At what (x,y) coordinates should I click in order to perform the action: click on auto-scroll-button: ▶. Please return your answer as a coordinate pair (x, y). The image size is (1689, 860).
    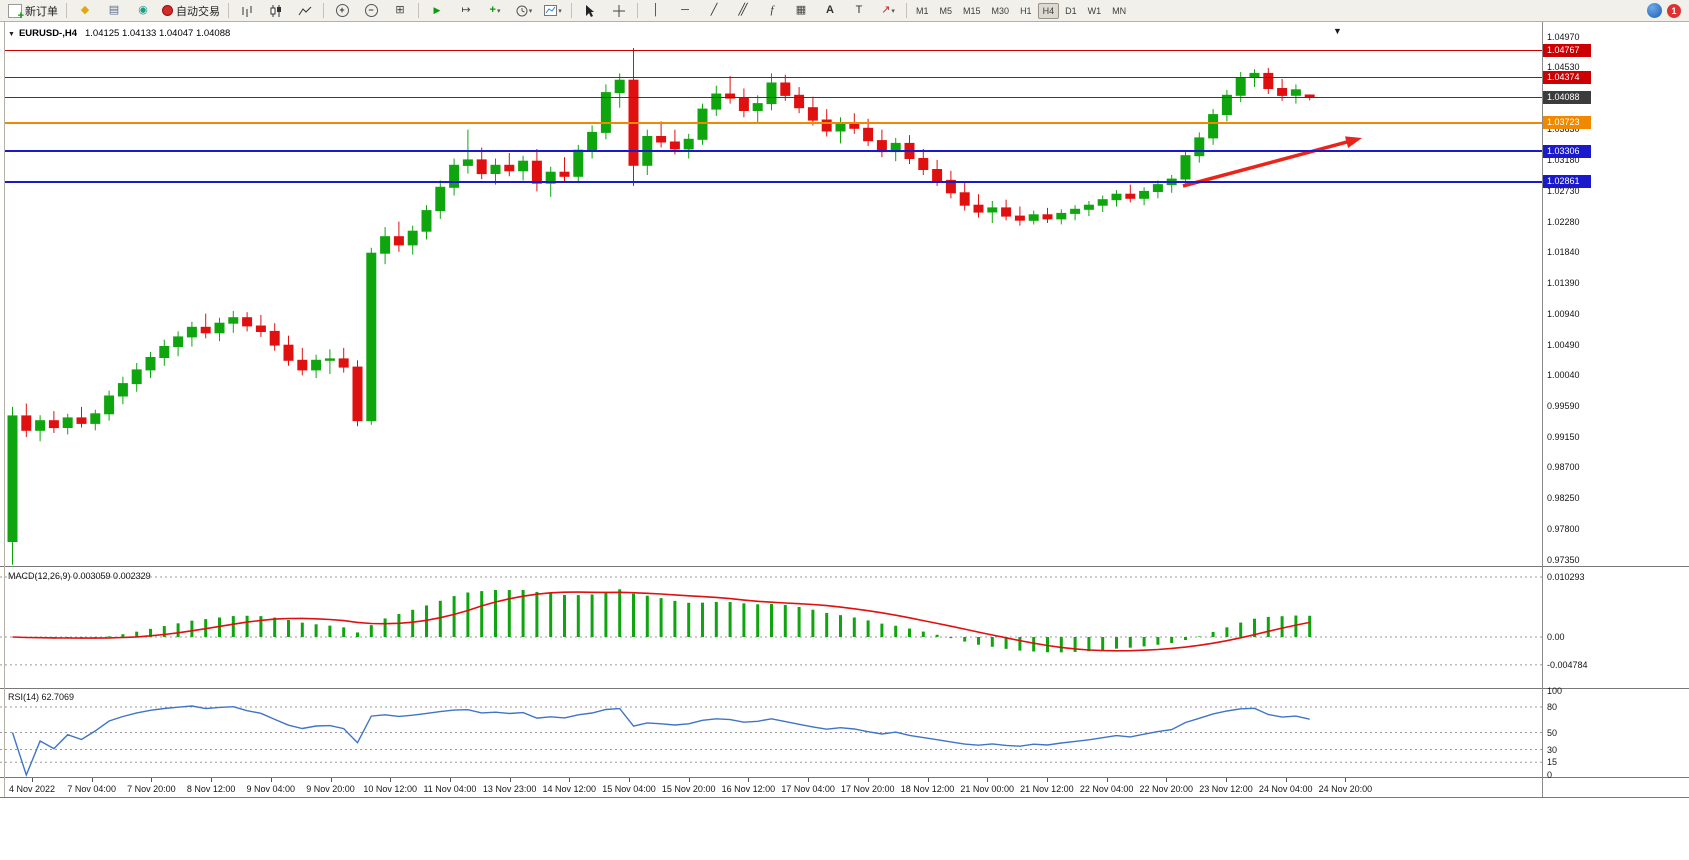
    Looking at the image, I should click on (437, 11).